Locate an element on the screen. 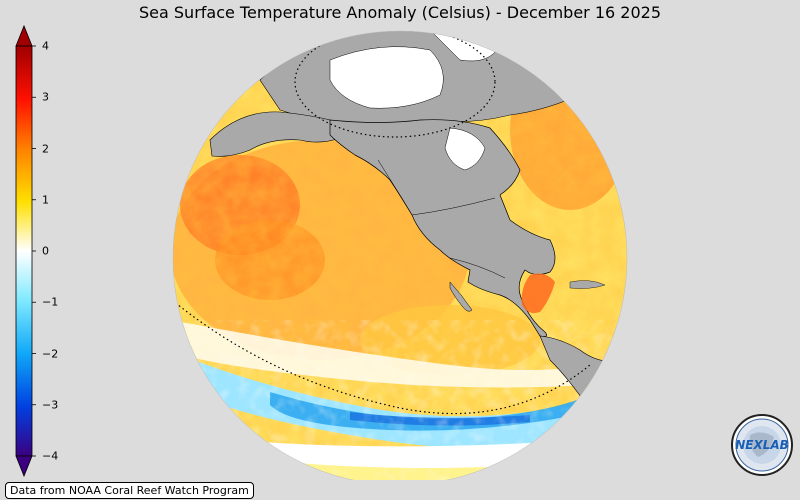 This screenshot has width=800, height=500. nexlab-logo-icon: NEXLAB is located at coordinates (762, 445).